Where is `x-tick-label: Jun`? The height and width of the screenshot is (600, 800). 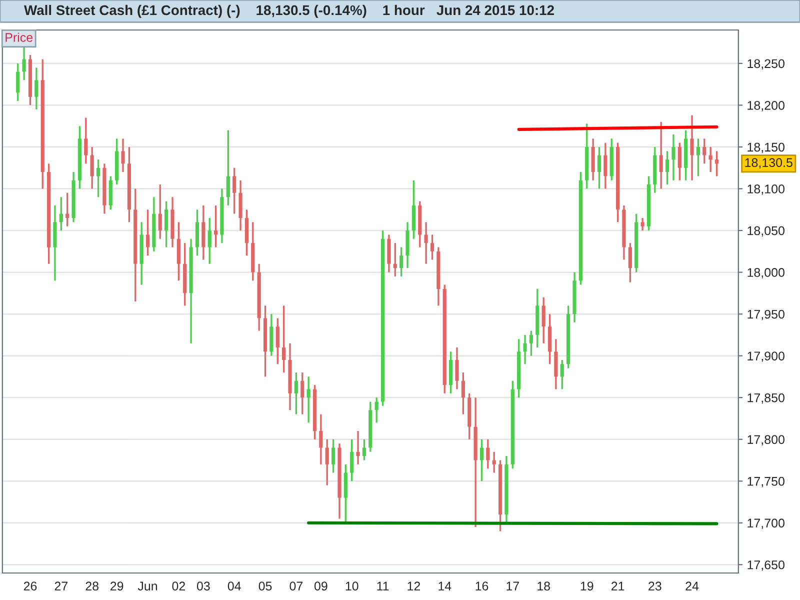 x-tick-label: Jun is located at coordinates (148, 586).